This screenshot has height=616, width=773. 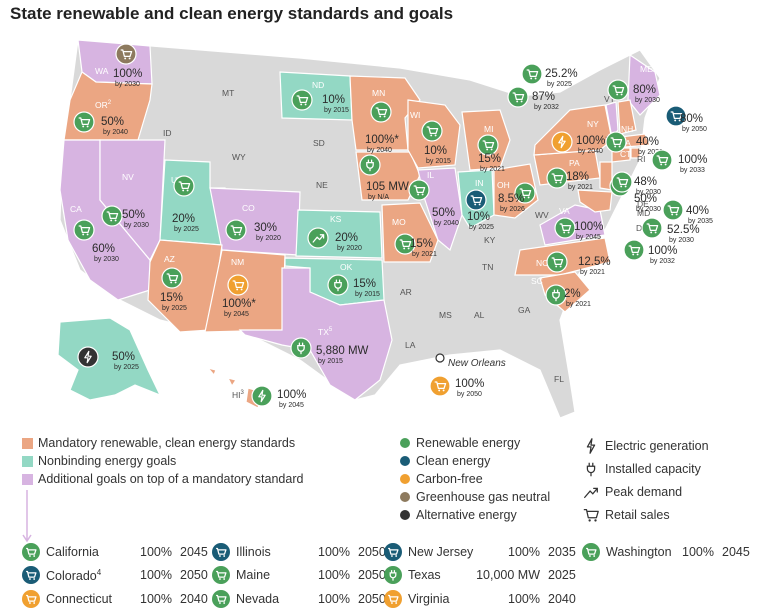 I want to click on goal-badge-co: 30%by 2020, so click(x=253, y=230).